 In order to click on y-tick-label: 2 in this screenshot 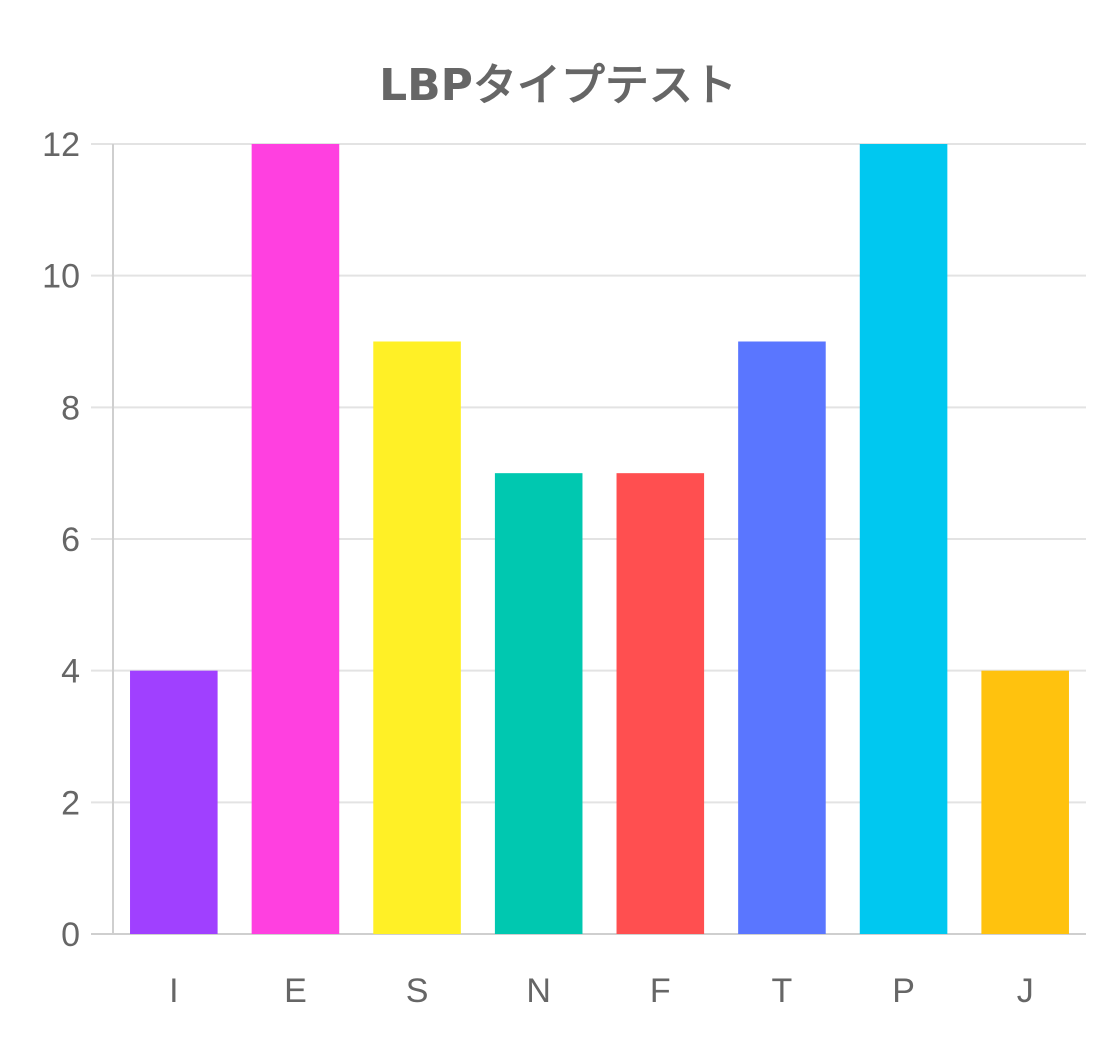, I will do `click(70, 803)`.